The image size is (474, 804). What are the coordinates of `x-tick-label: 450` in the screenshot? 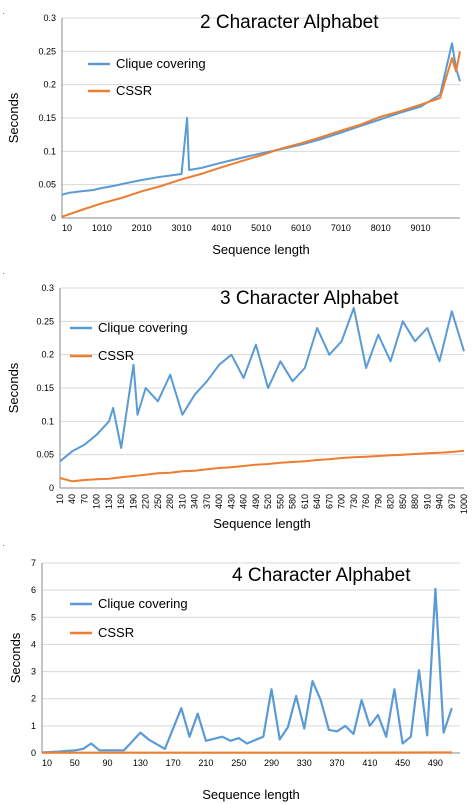 It's located at (402, 763).